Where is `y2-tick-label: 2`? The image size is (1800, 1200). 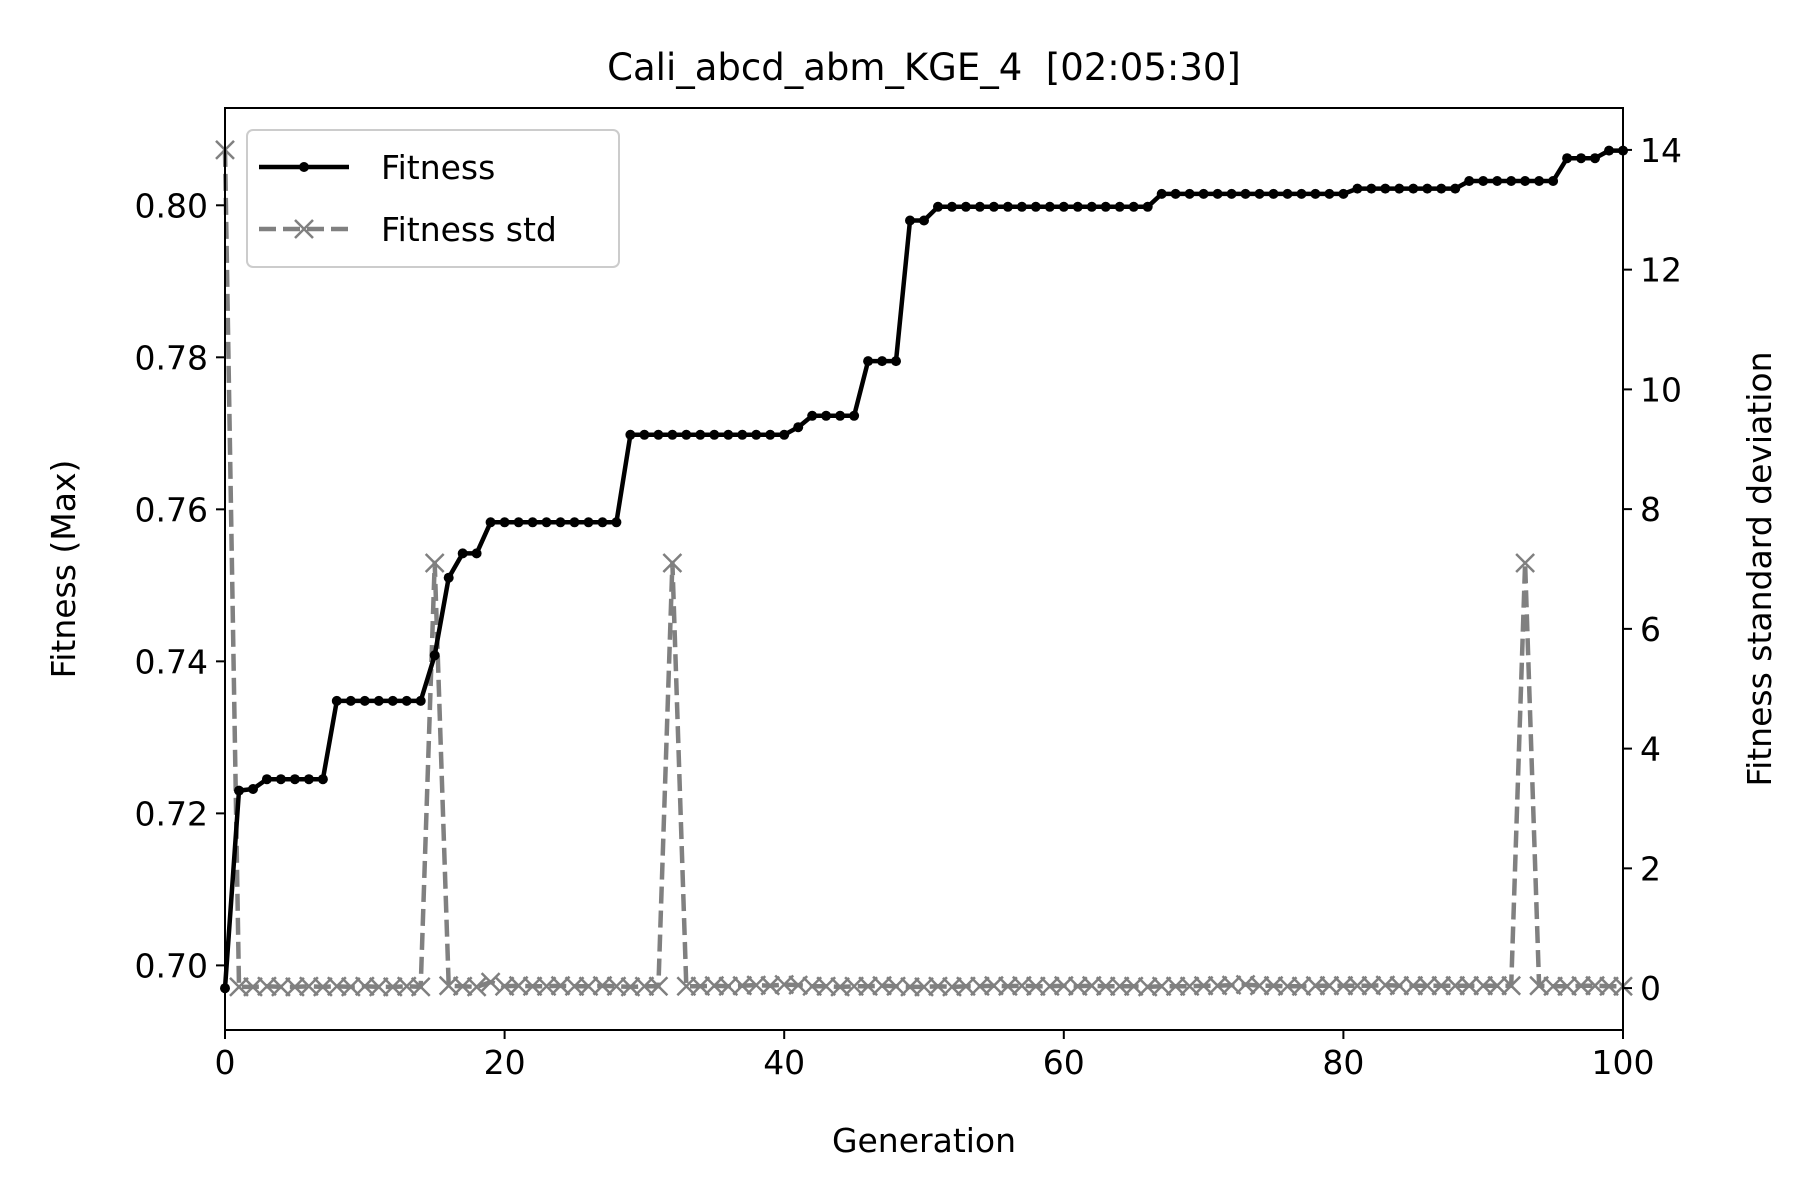 y2-tick-label: 2 is located at coordinates (1650, 868).